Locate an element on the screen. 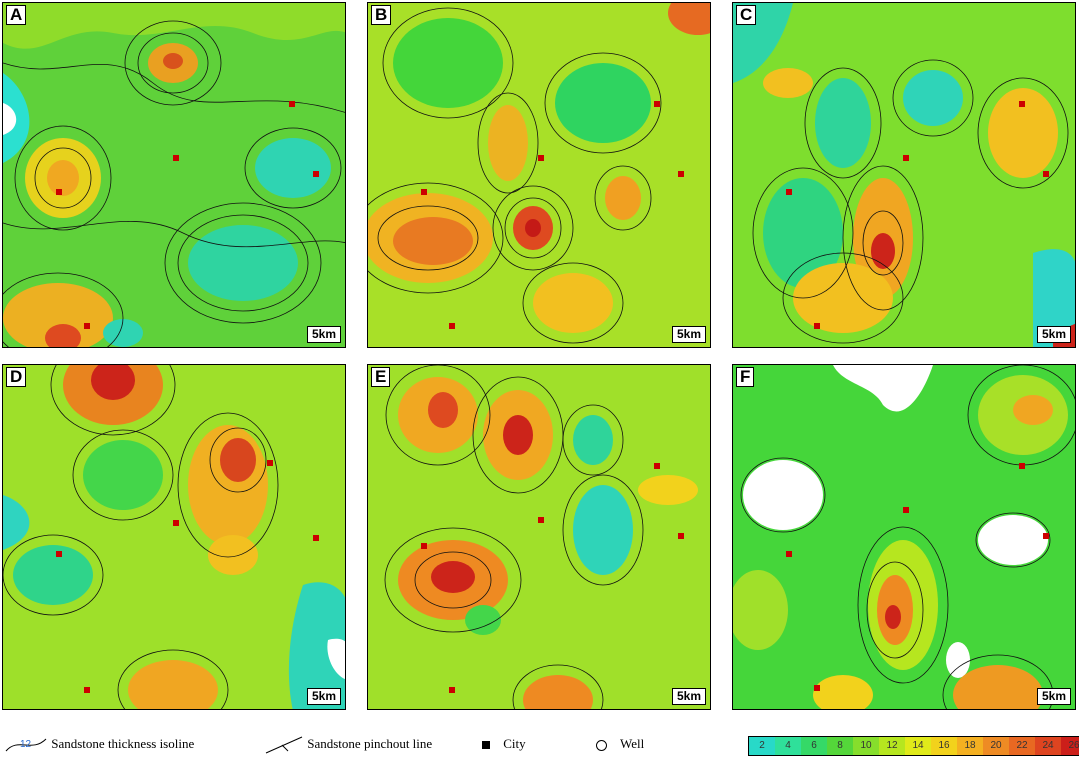  colorbar-cell: 6 is located at coordinates (814, 746).